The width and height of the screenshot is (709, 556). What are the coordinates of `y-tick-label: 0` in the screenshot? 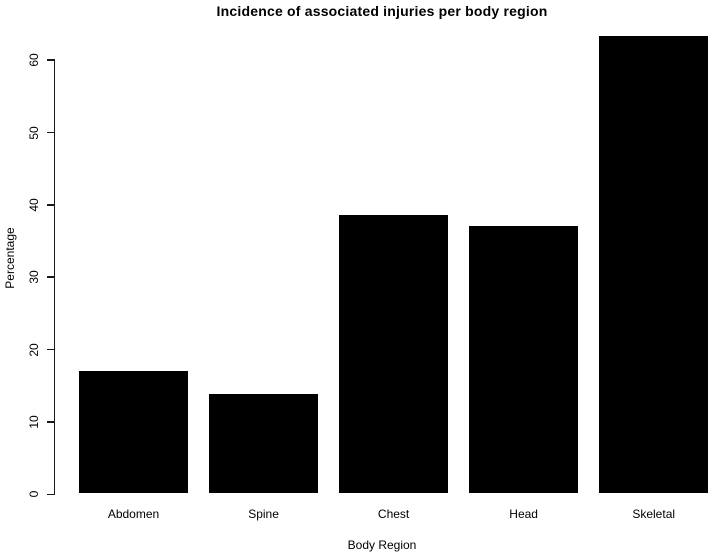 It's located at (34, 494).